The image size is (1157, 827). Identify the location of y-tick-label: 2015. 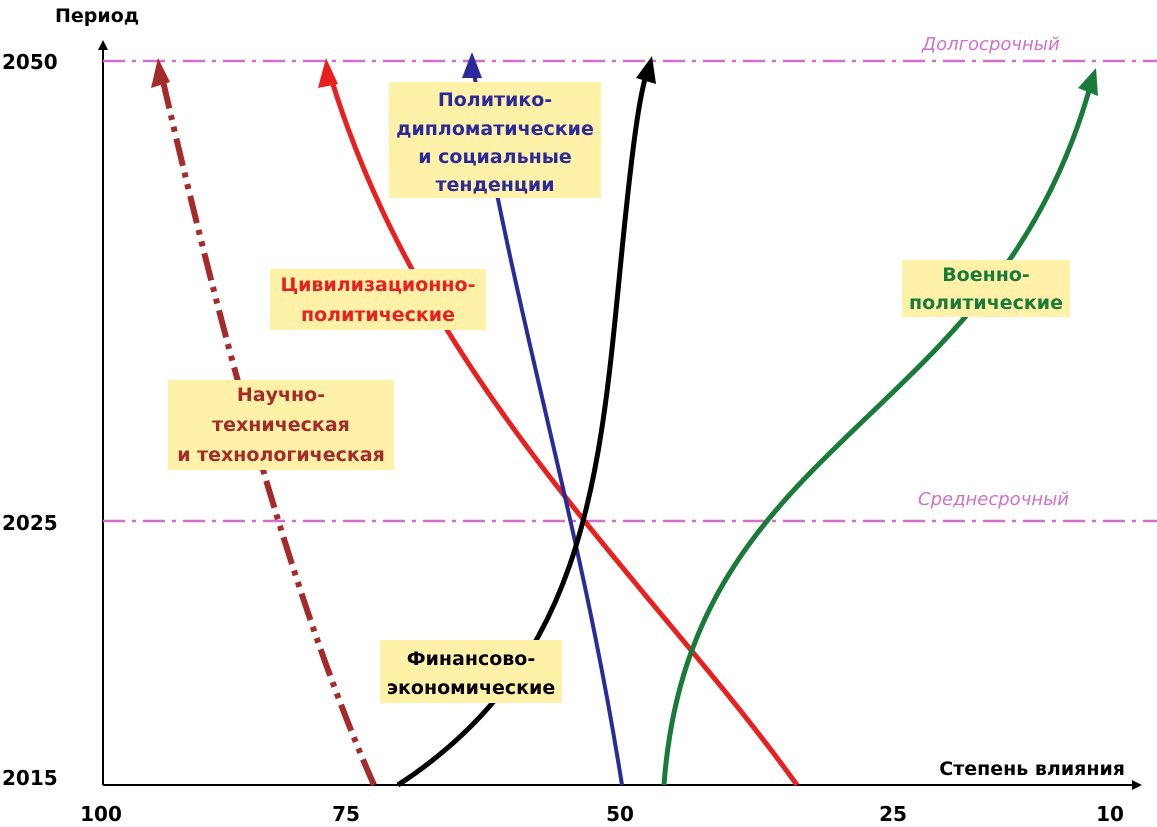
(30, 778).